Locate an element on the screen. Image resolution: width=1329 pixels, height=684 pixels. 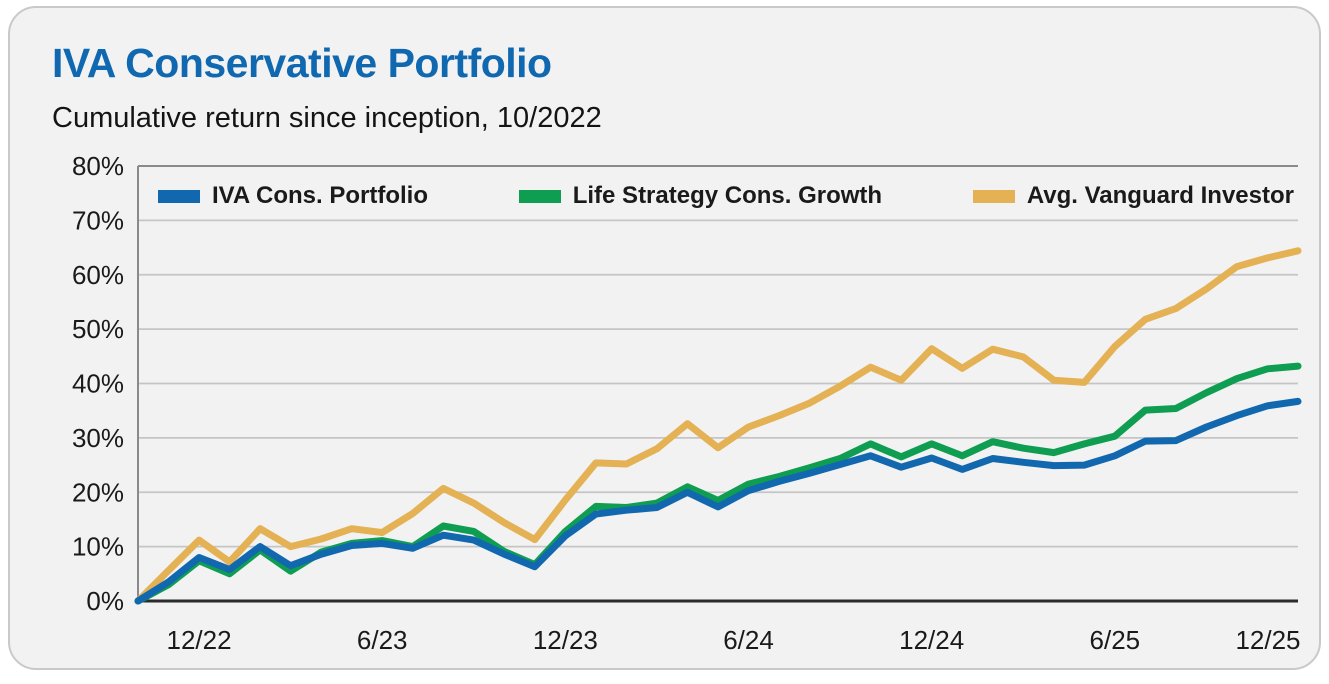
y-axis-tick-label: 10% is located at coordinates (98, 547).